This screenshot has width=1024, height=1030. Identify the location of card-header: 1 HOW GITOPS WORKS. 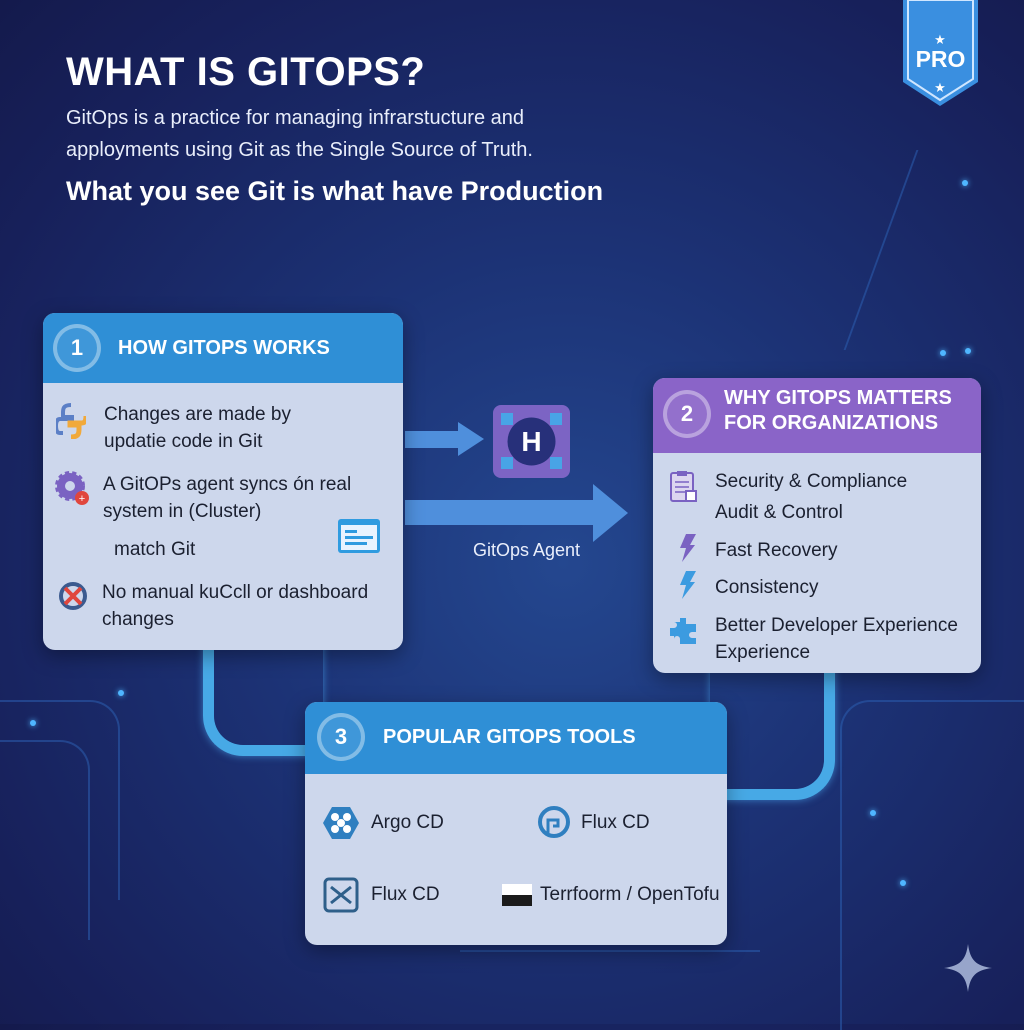
(223, 348).